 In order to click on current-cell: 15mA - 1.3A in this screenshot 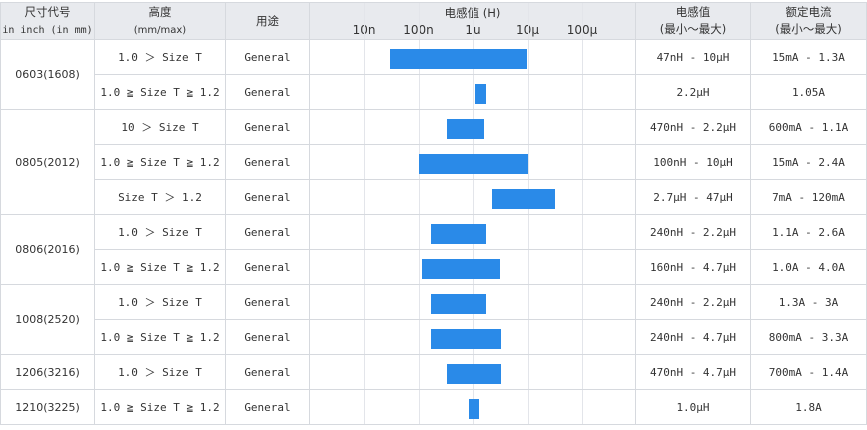, I will do `click(808, 57)`.